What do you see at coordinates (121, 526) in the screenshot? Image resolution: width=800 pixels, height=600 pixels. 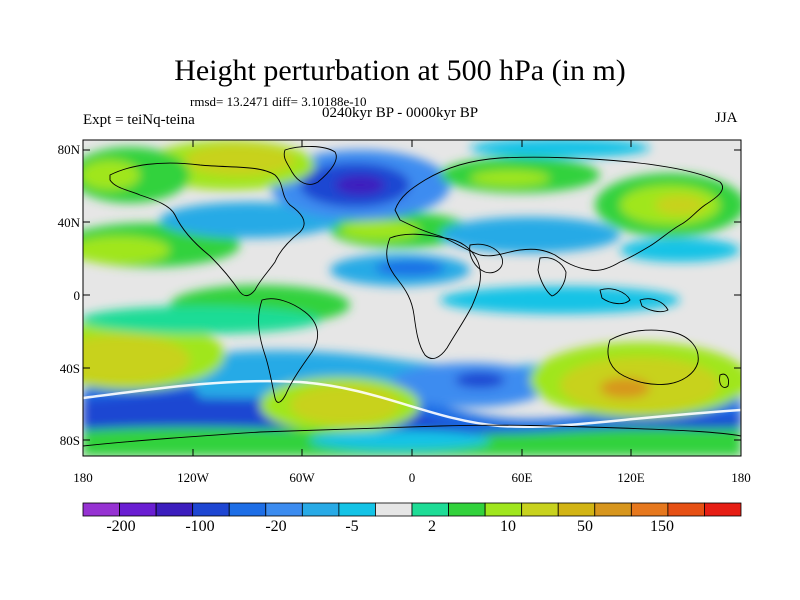 I see `colorbar-label: -200` at bounding box center [121, 526].